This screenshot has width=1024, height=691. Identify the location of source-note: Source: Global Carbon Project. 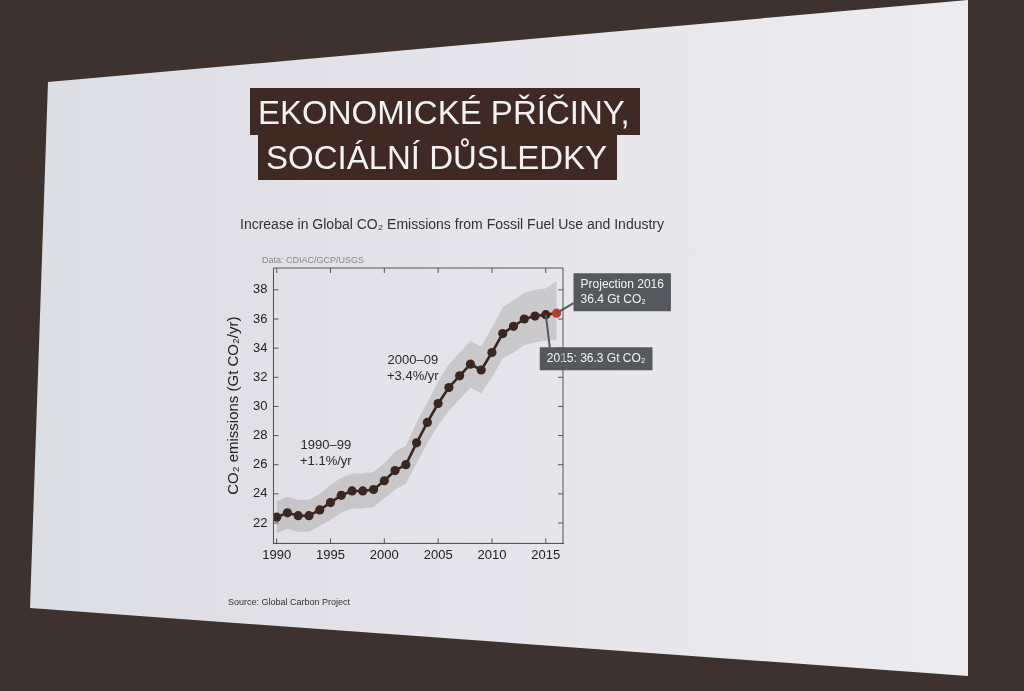
(289, 602).